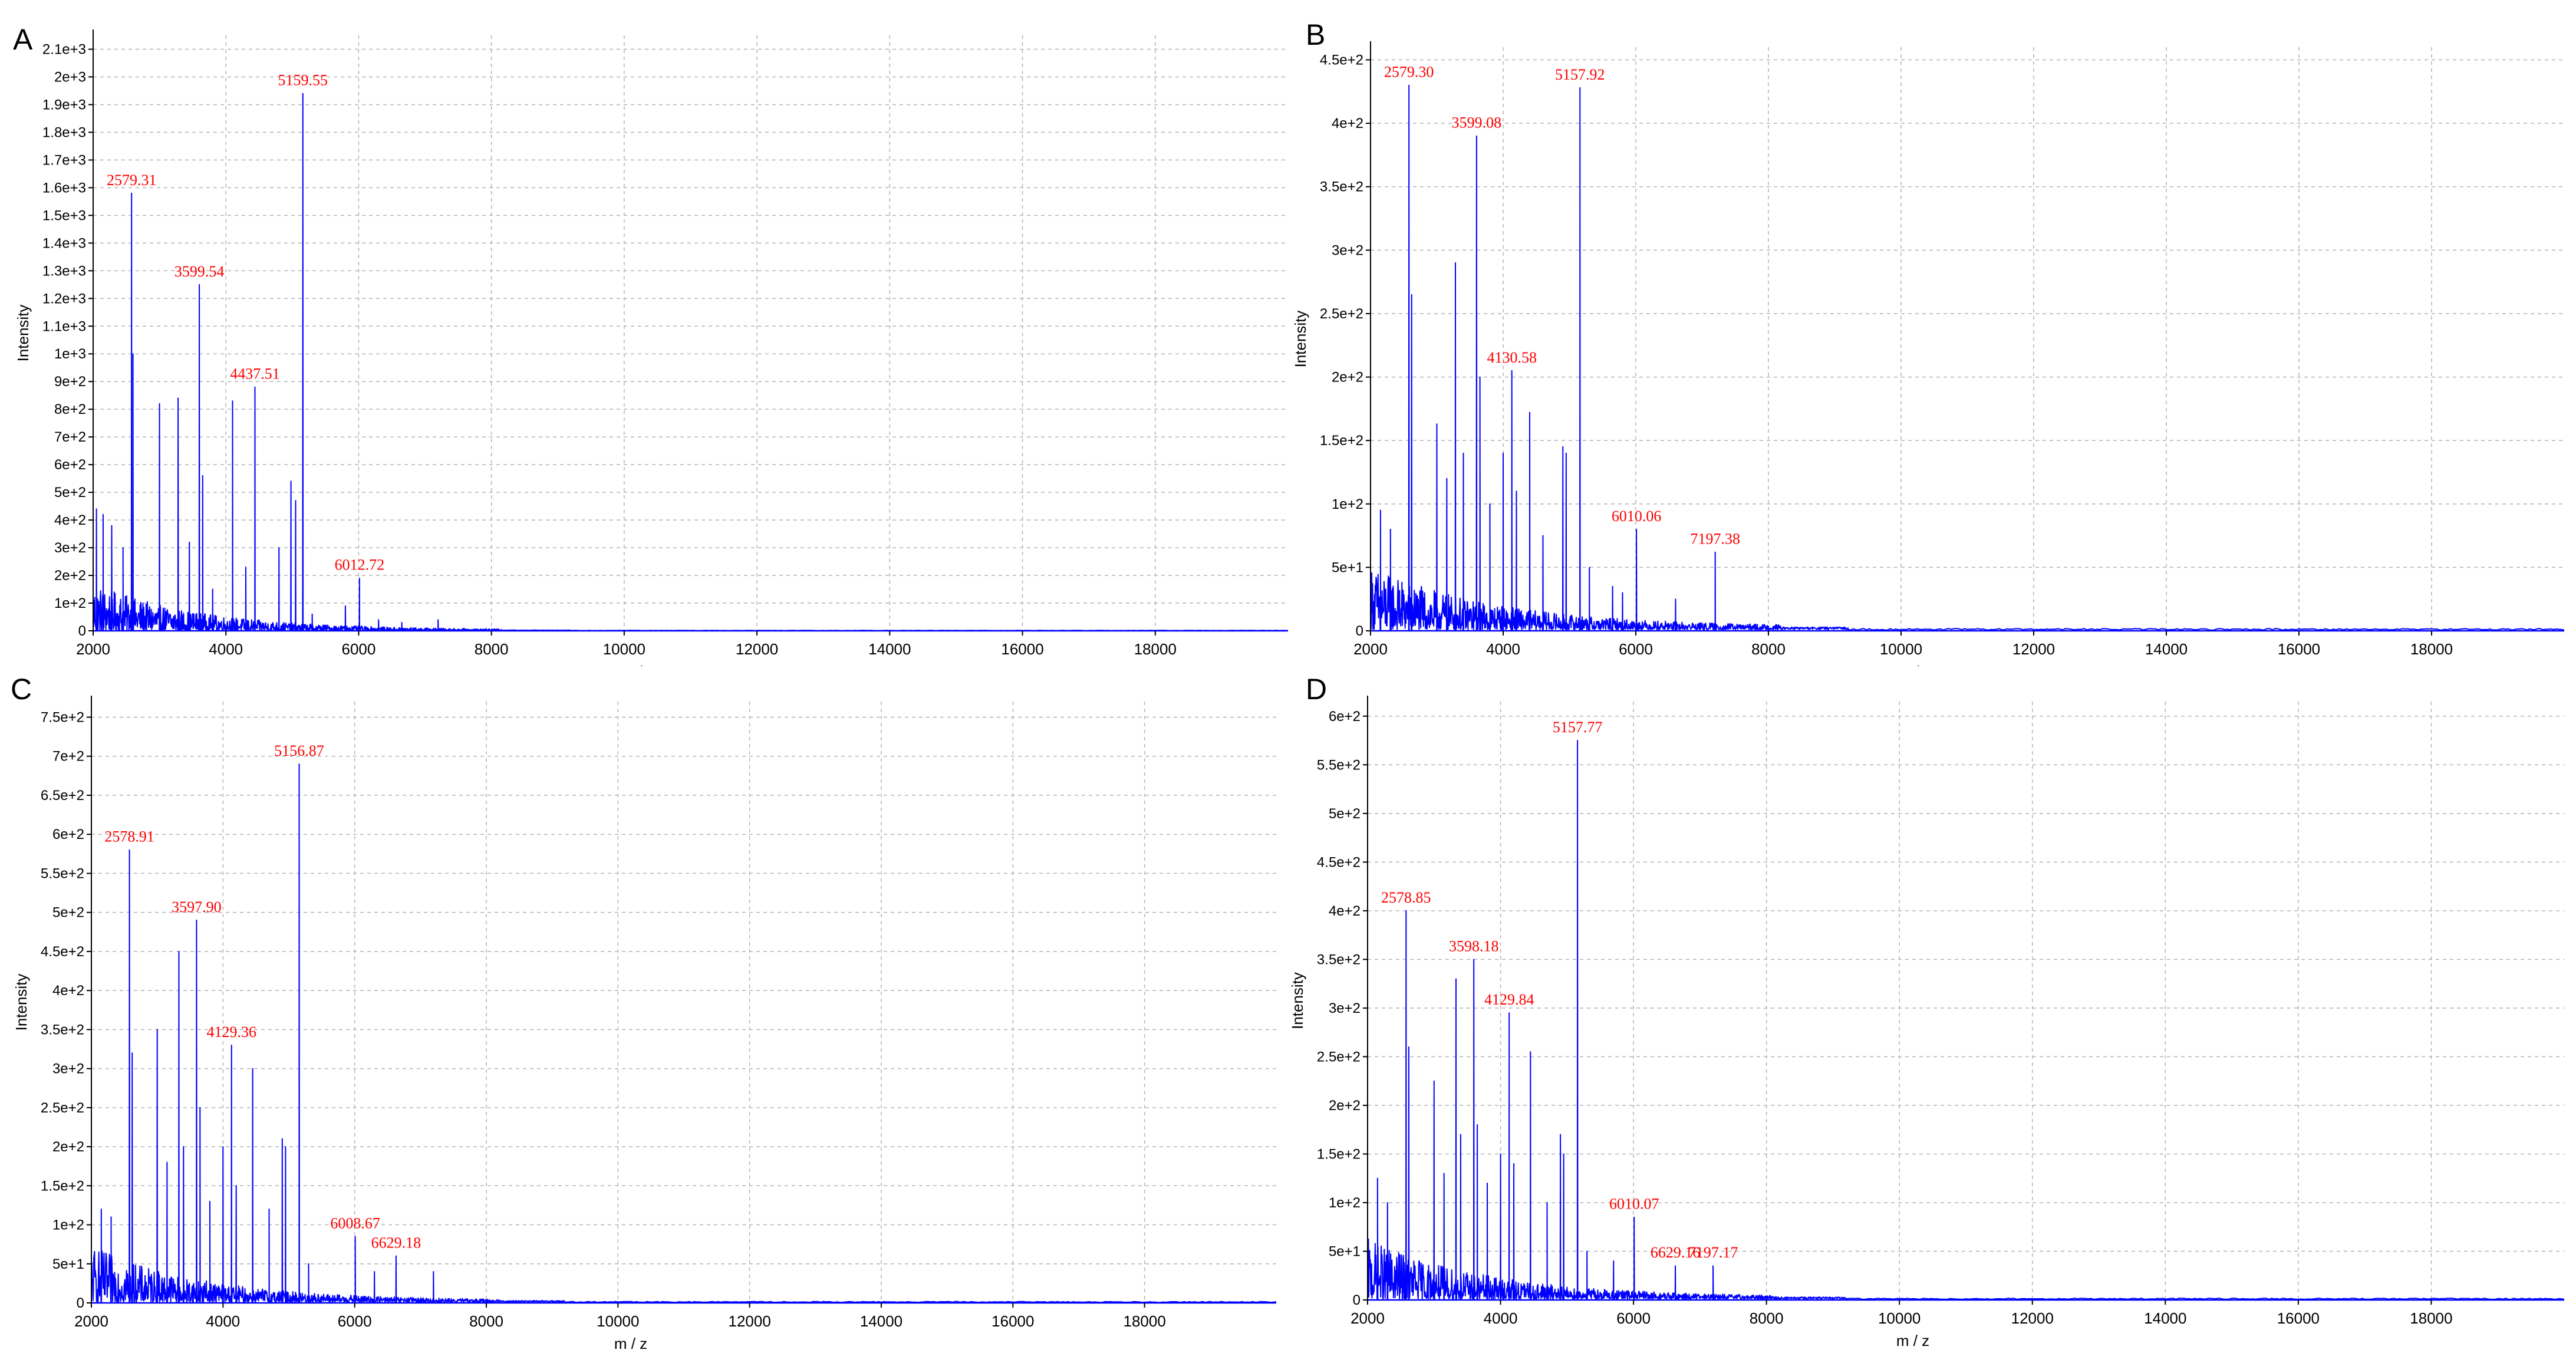 The width and height of the screenshot is (2576, 1353). What do you see at coordinates (1477, 122) in the screenshot?
I see `peak-label: 3599.08` at bounding box center [1477, 122].